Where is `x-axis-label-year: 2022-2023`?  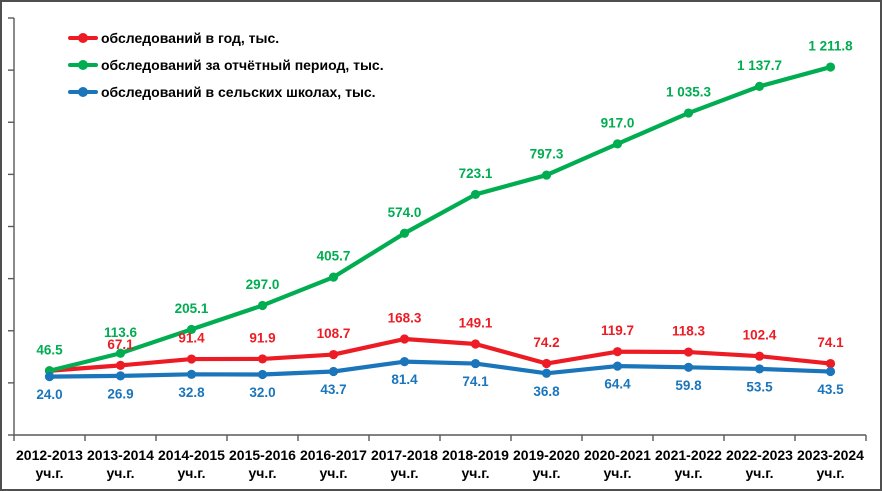 x-axis-label-year: 2022-2023 is located at coordinates (759, 455).